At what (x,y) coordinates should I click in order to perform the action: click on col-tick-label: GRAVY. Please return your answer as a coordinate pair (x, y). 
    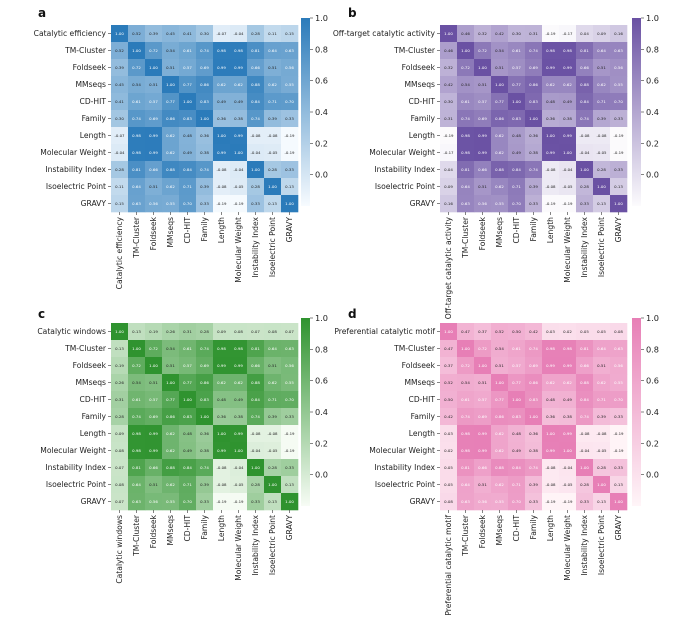
    Looking at the image, I should click on (618, 230).